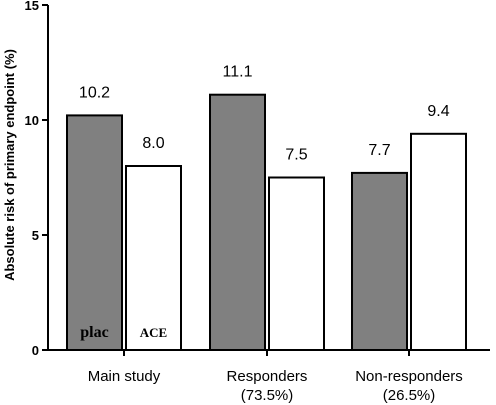 This screenshot has height=405, width=496. I want to click on data-label: 10.2, so click(94, 92).